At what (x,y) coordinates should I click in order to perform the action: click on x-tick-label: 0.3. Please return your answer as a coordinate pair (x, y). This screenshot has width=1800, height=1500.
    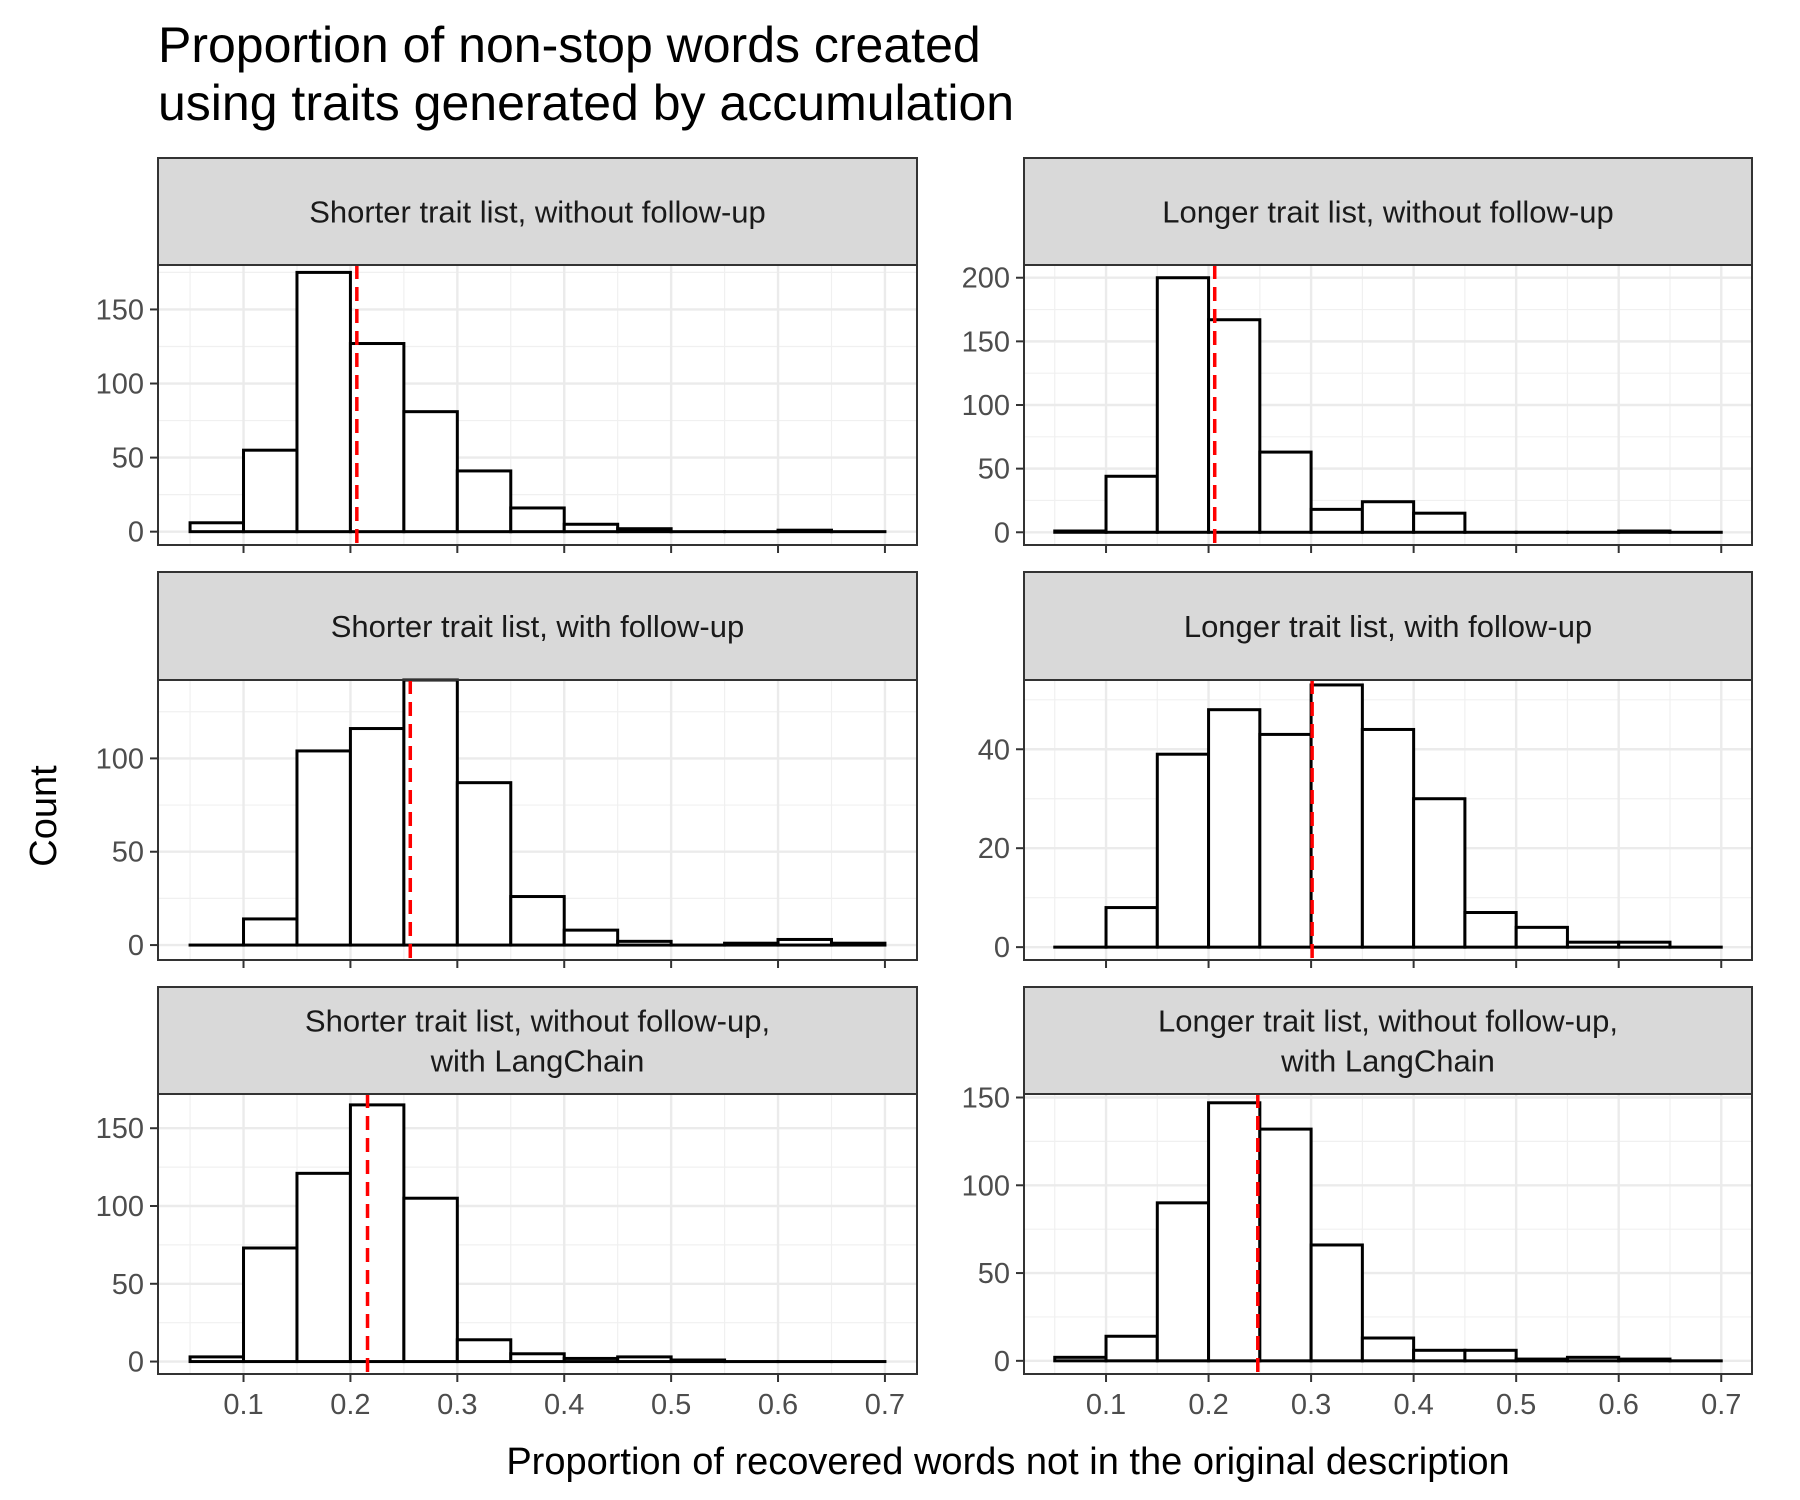
    Looking at the image, I should click on (457, 1405).